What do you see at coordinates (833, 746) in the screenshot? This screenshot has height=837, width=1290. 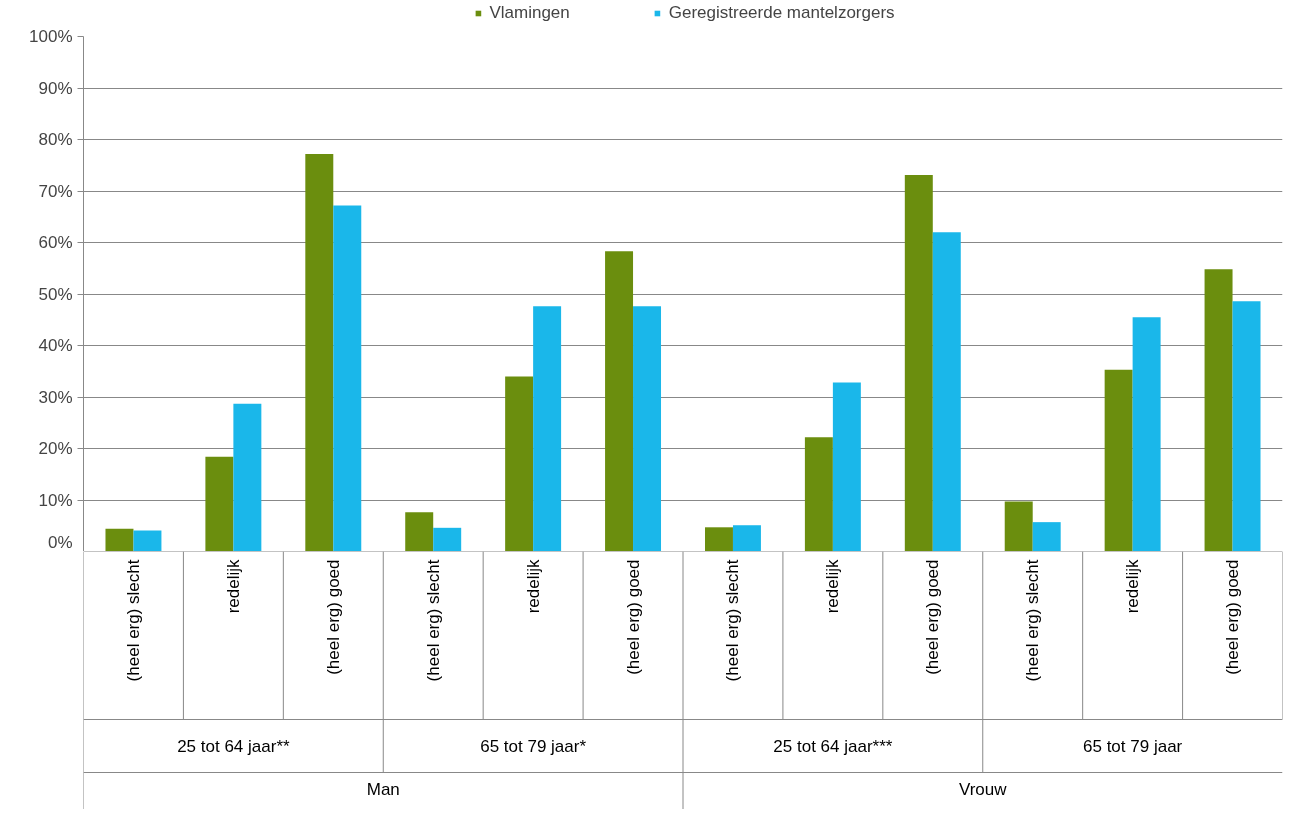 I see `text: 25 tot 64 jaar***` at bounding box center [833, 746].